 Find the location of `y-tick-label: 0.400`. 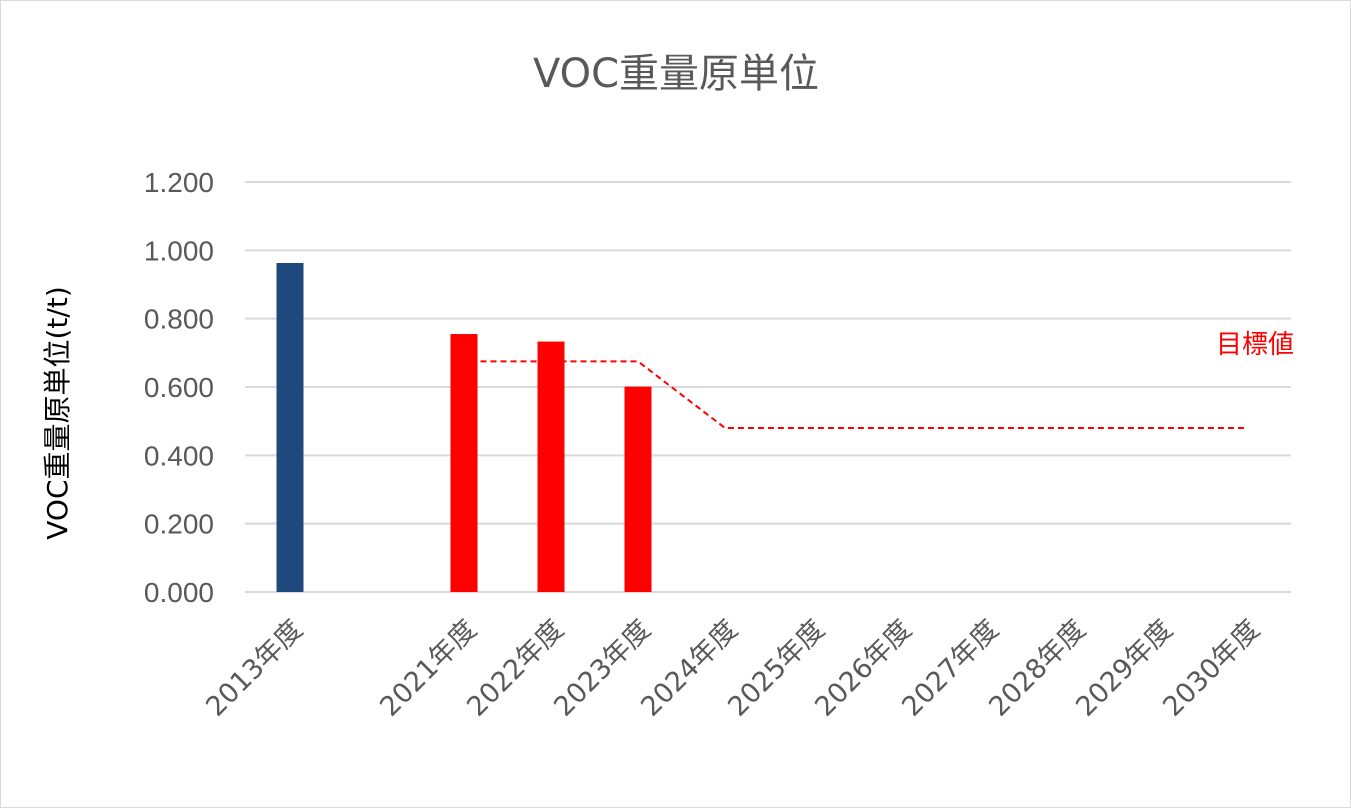

y-tick-label: 0.400 is located at coordinates (179, 455).